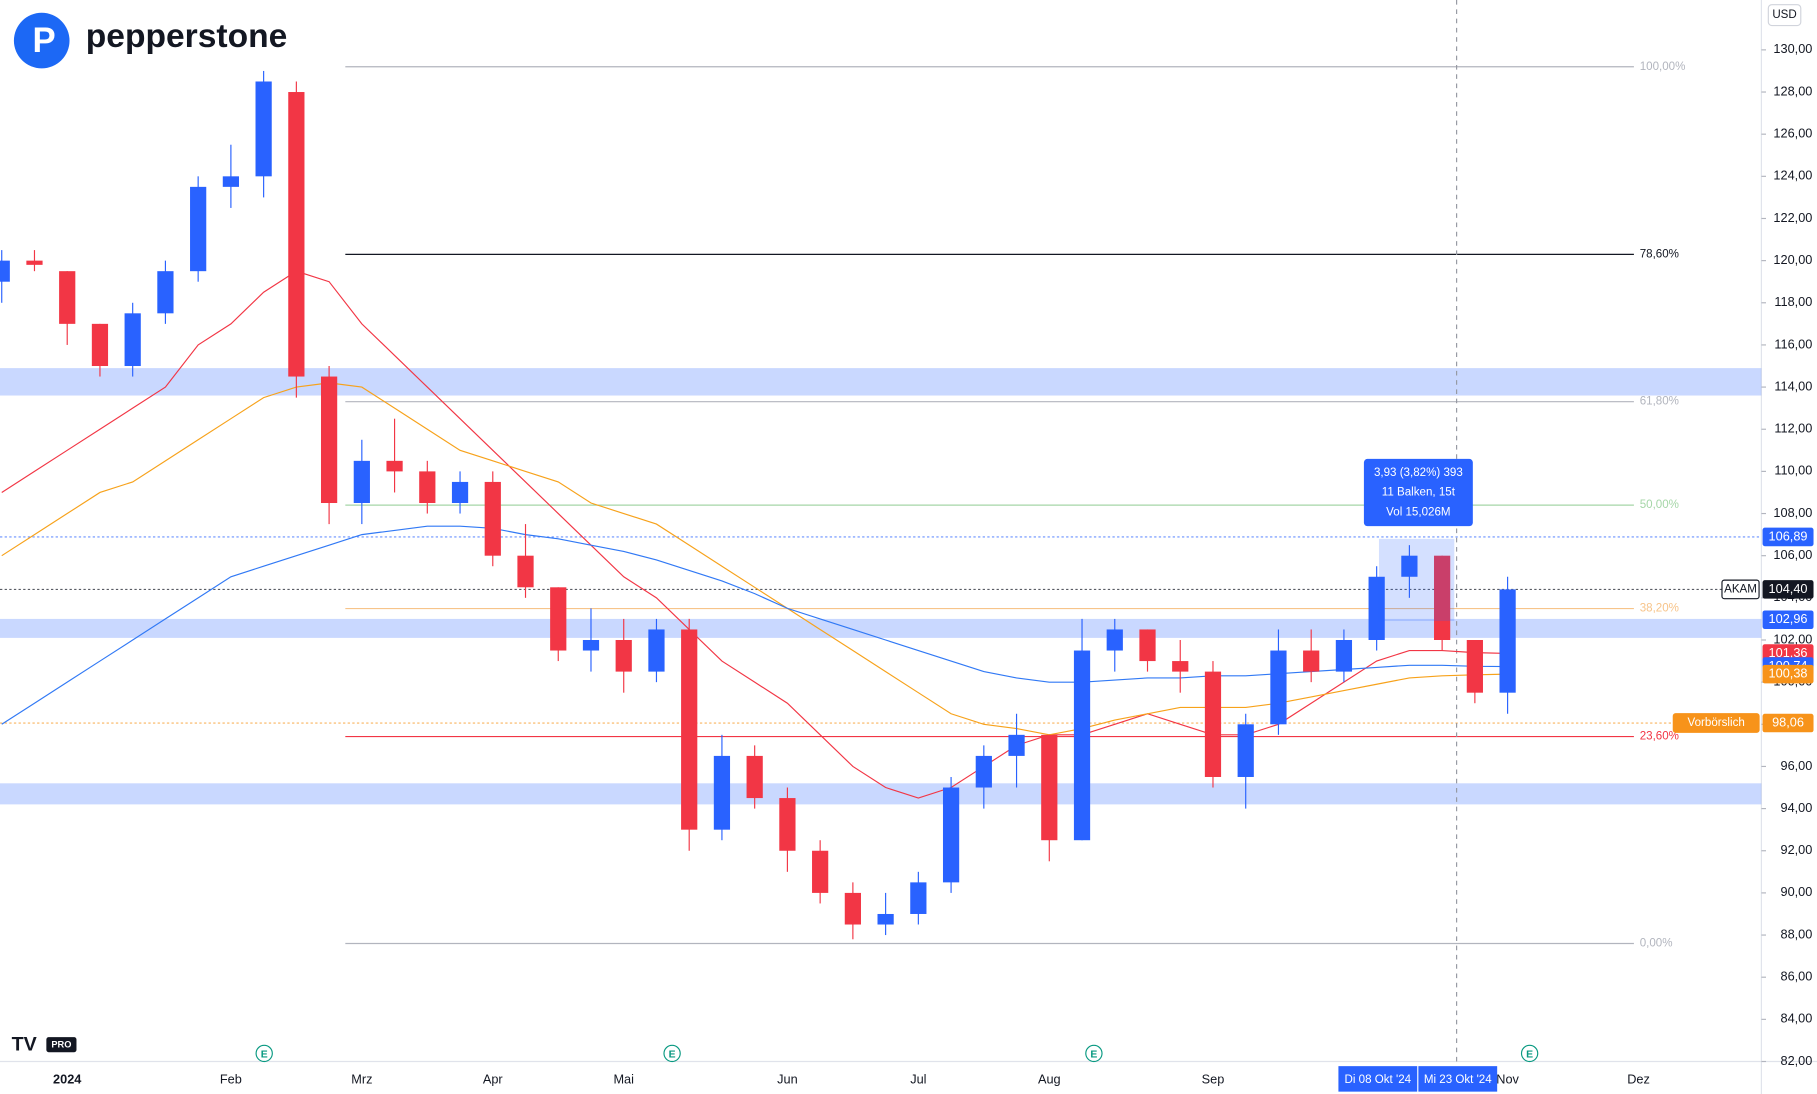 The image size is (1817, 1094). I want to click on y-tick-label: 96,00, so click(1796, 765).